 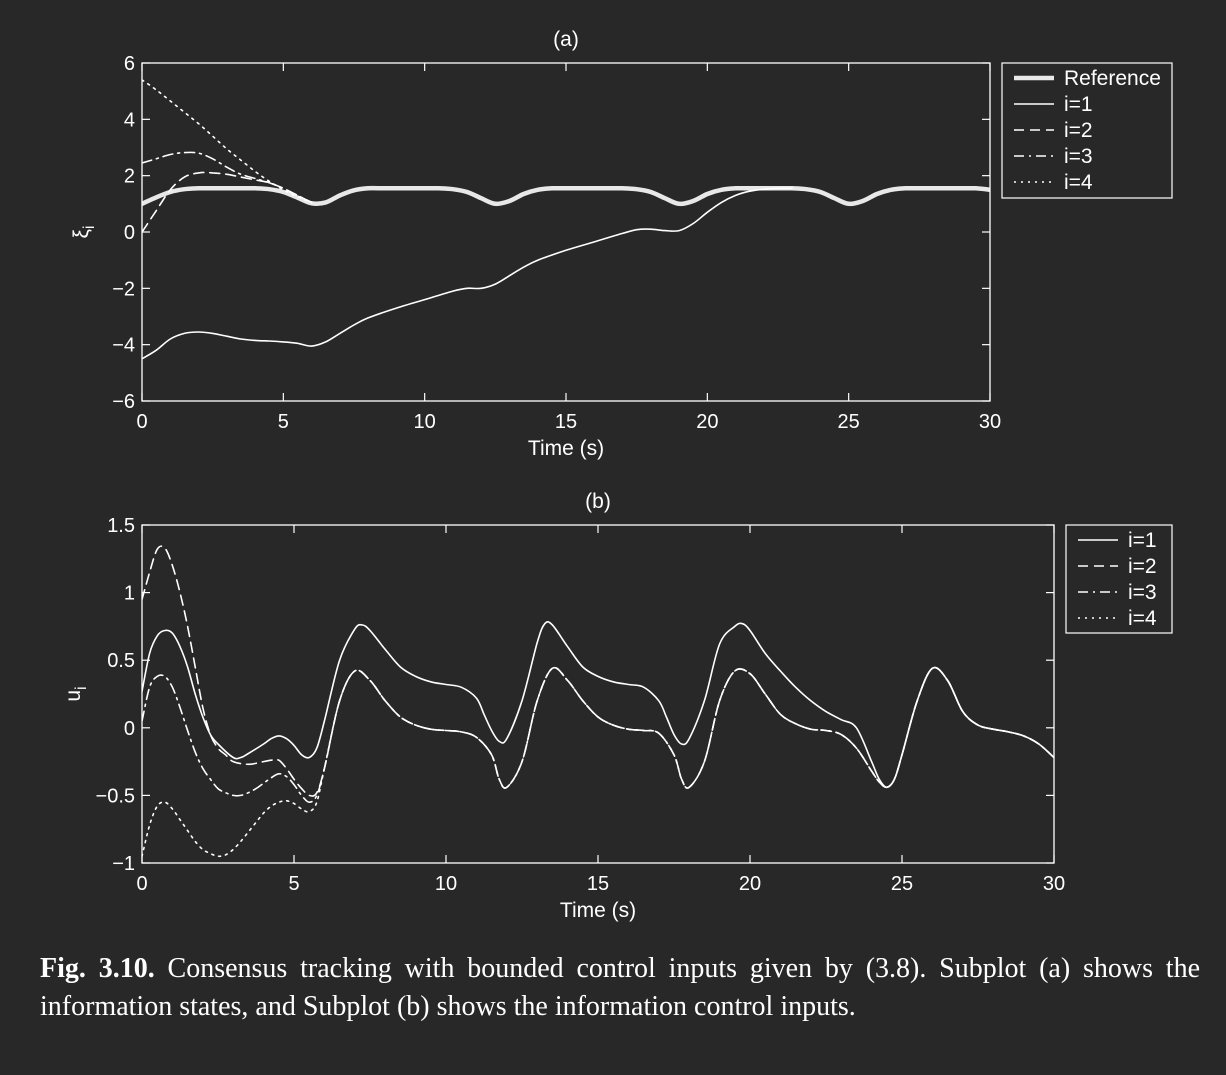 I want to click on series-line-reference, so click(x=566, y=196).